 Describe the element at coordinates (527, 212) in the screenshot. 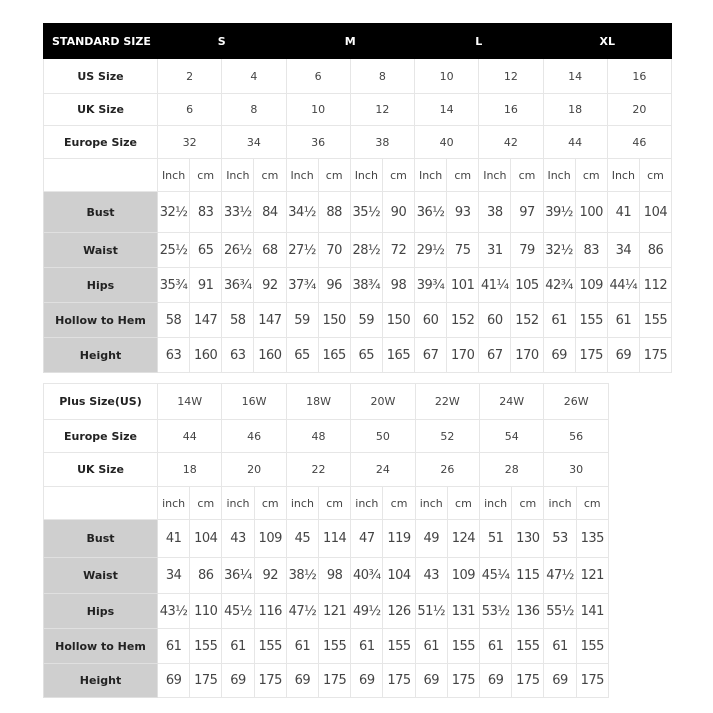

I see `measurement-value: 97` at that location.